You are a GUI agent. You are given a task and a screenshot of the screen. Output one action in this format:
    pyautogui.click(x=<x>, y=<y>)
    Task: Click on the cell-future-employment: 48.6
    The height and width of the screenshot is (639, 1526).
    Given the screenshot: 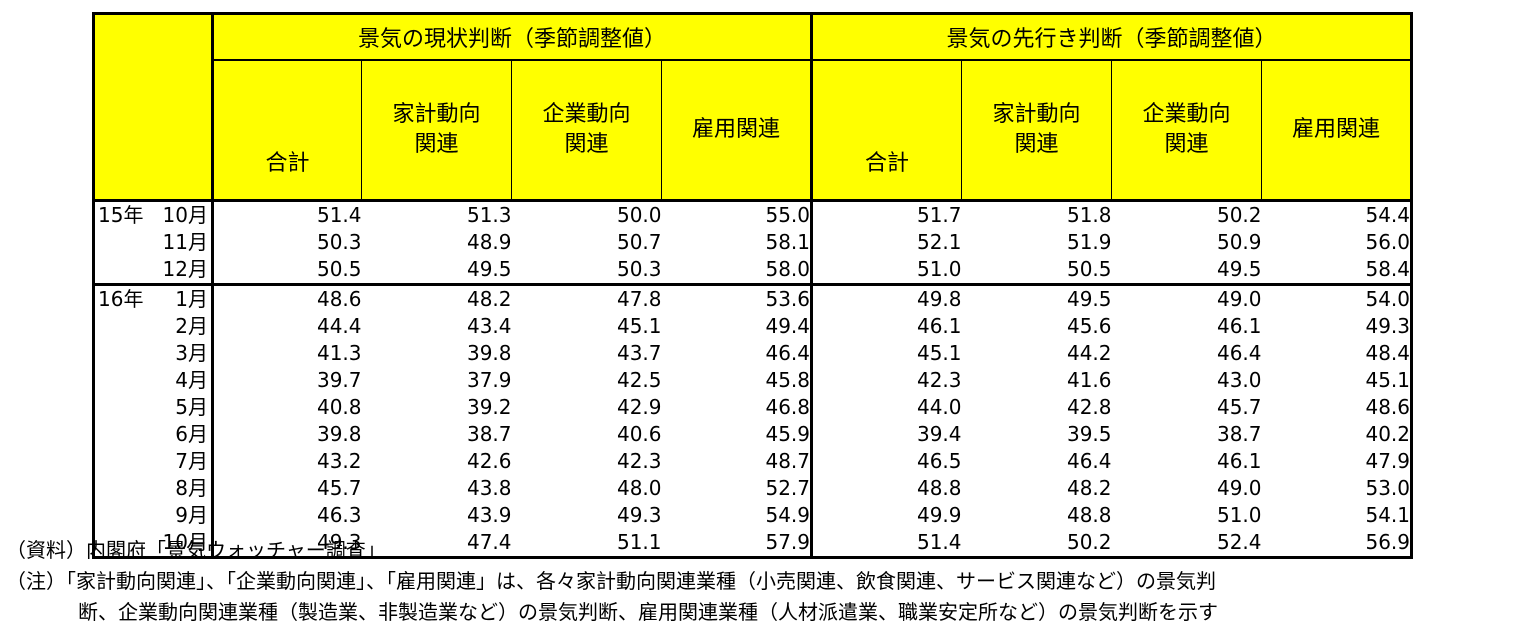 What is the action you would take?
    pyautogui.click(x=1337, y=407)
    